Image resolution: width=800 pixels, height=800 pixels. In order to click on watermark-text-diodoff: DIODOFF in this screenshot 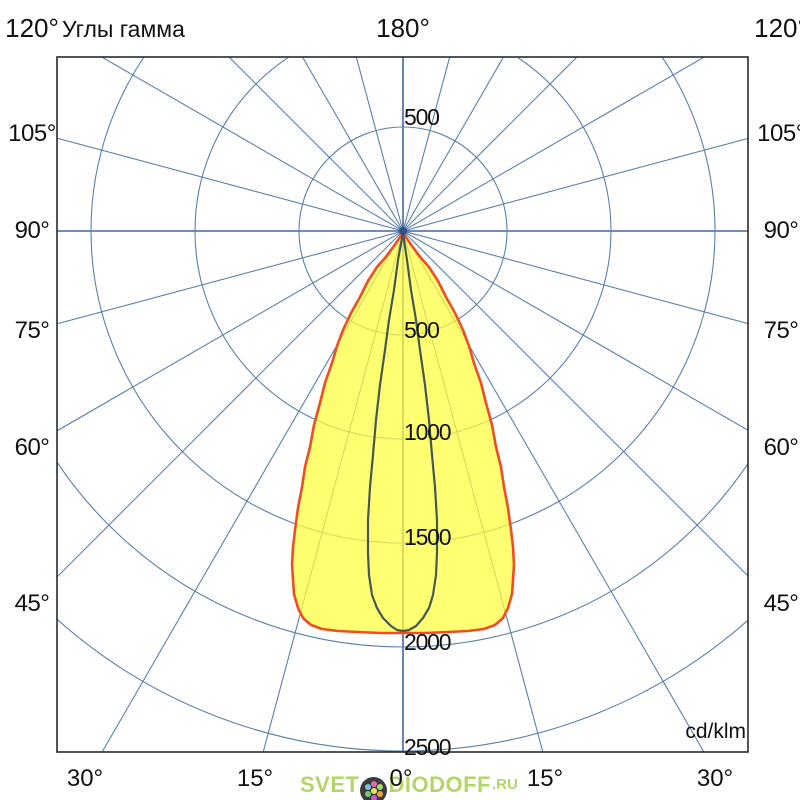, I will do `click(439, 784)`.